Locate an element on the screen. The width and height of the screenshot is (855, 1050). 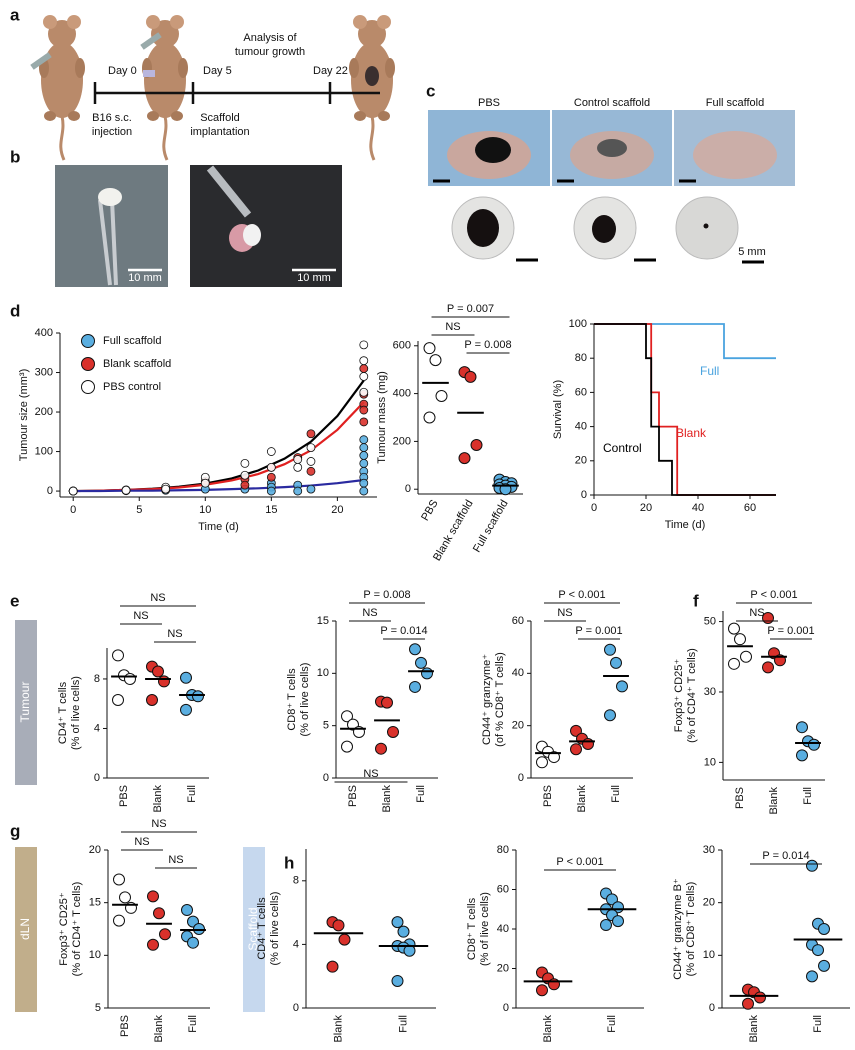
panel-letter: g is located at coordinates (15, 830).